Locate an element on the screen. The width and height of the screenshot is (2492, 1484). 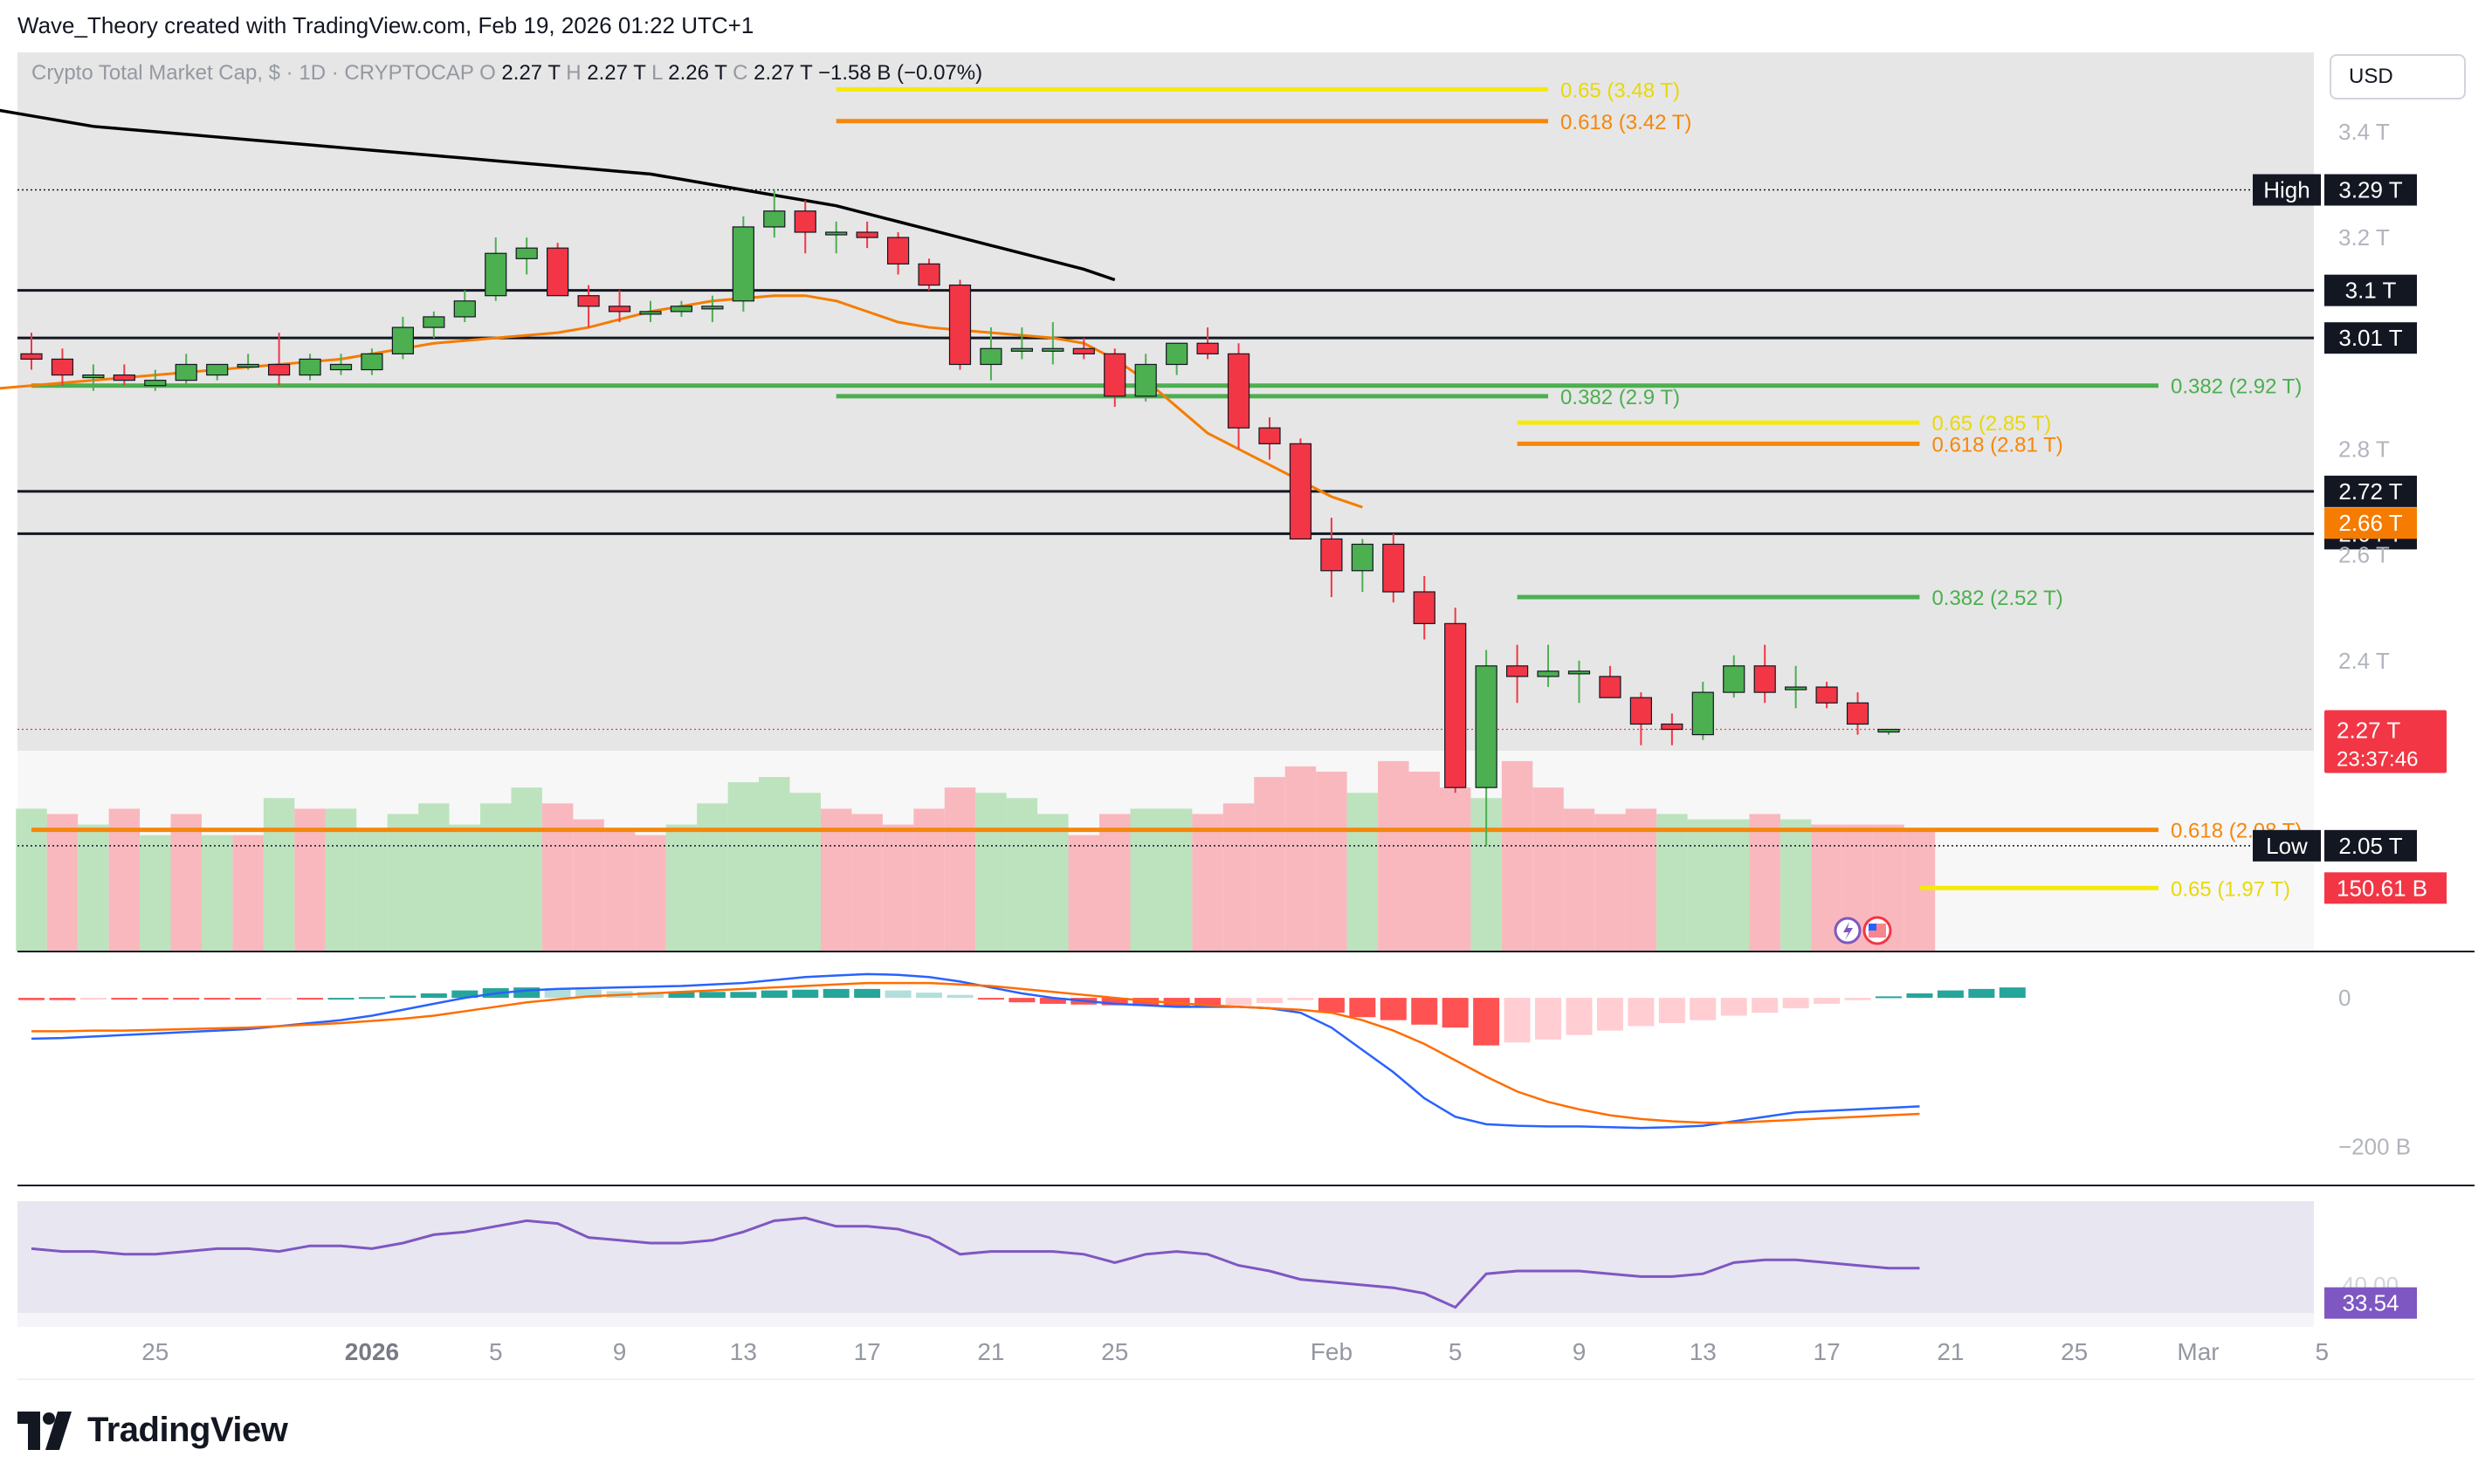
price-tick-label: 3.4 T is located at coordinates (2364, 132).